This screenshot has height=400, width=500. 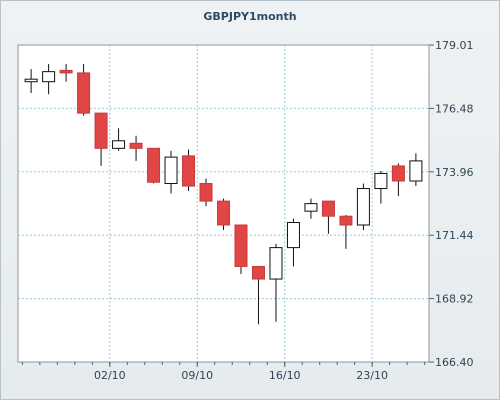 I want to click on y-tick-label: 168.92, so click(x=454, y=299).